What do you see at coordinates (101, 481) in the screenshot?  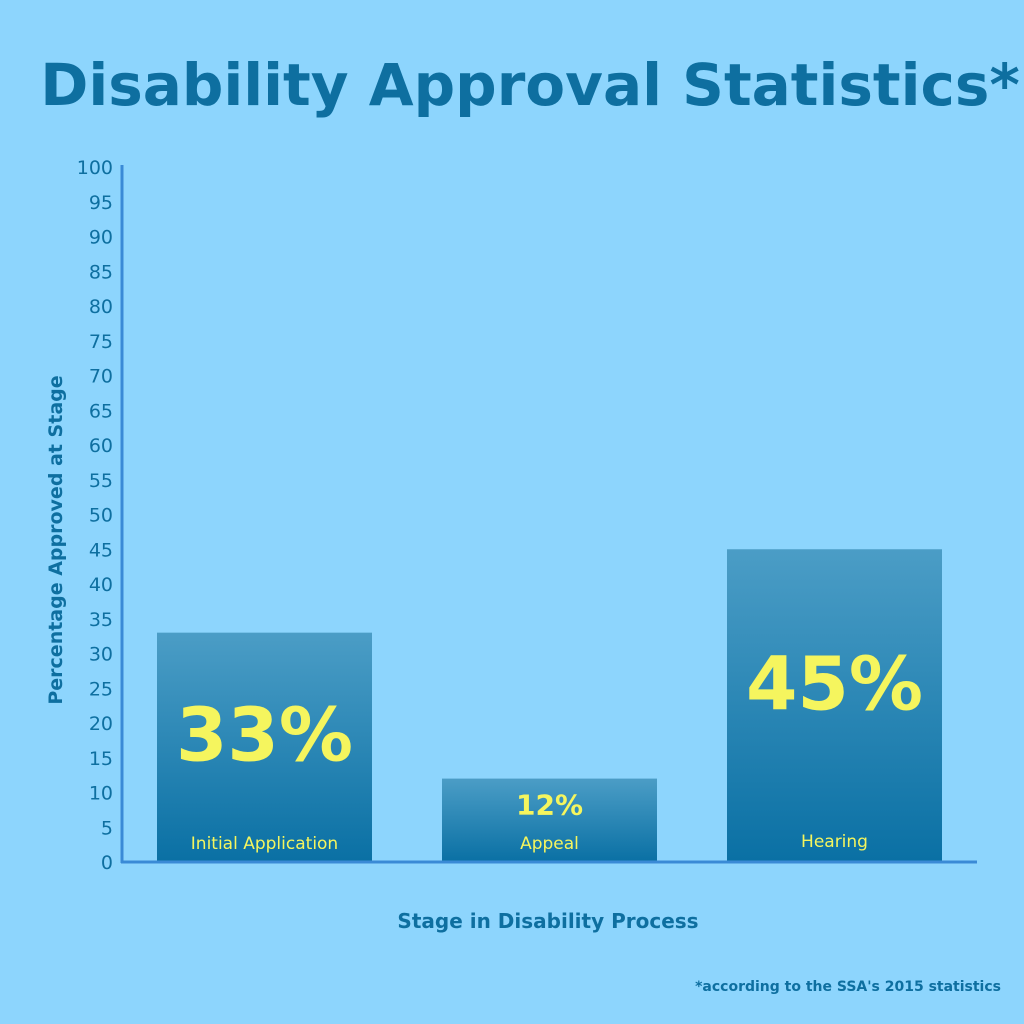 I see `y-tick-label: 55` at bounding box center [101, 481].